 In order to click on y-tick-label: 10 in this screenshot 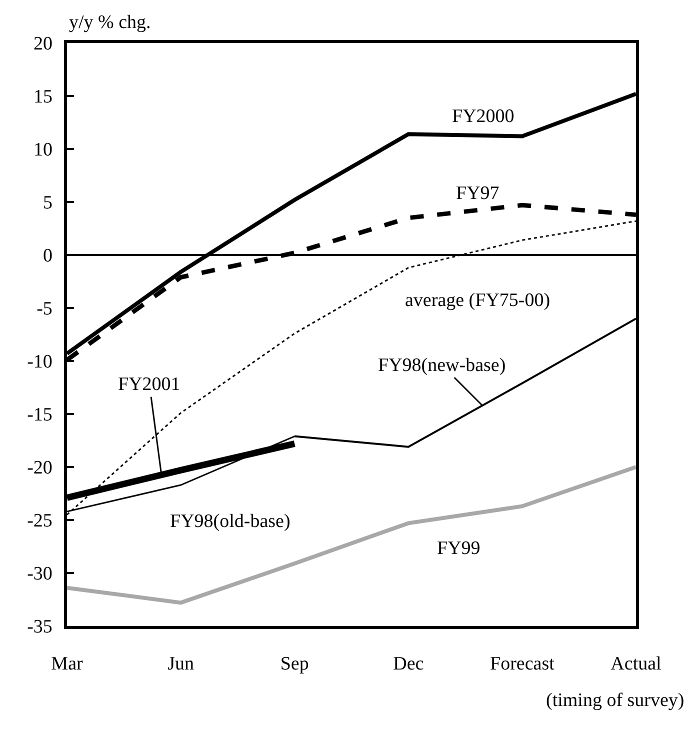, I will do `click(42, 150)`.